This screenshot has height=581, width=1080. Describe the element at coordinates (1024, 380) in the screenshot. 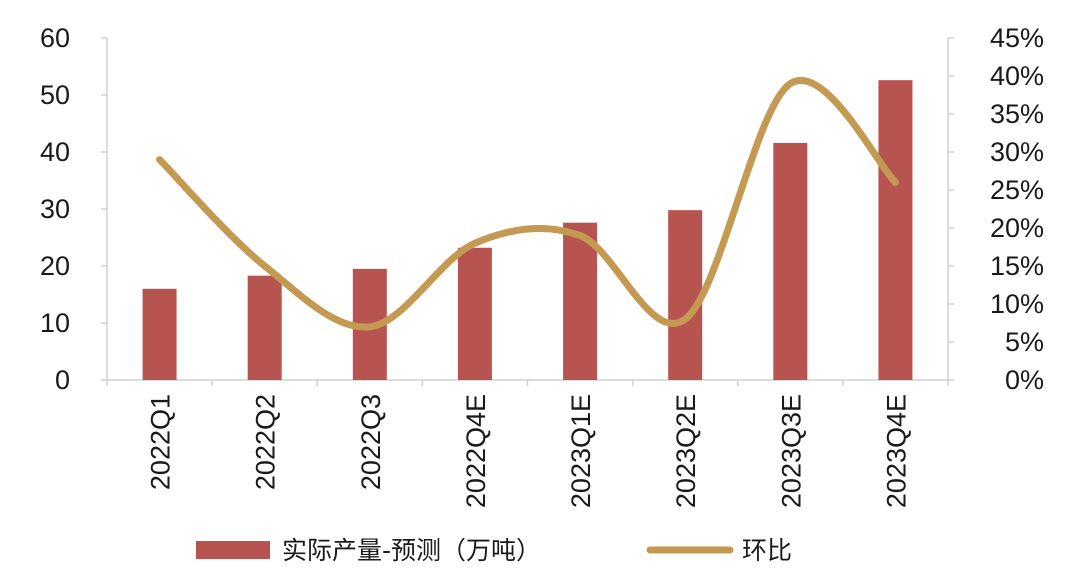

I see `right-y-tick-label: 0%` at that location.